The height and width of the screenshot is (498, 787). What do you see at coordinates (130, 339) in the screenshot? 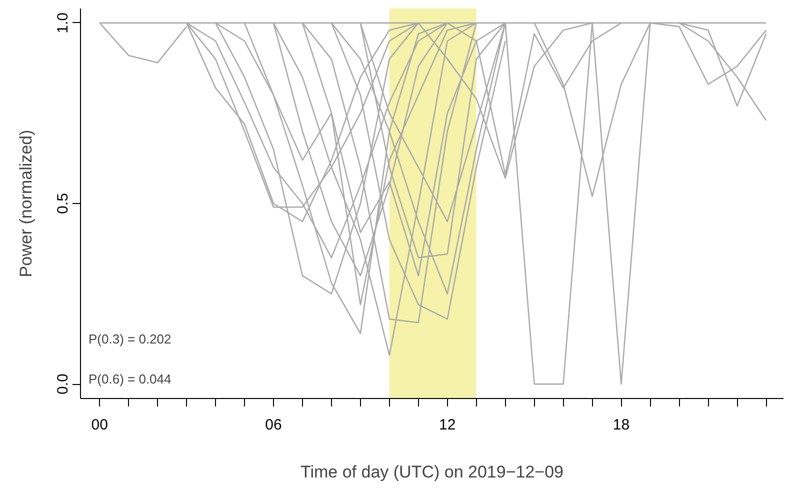
I see `annotation: P(0.3) = 0.202` at bounding box center [130, 339].